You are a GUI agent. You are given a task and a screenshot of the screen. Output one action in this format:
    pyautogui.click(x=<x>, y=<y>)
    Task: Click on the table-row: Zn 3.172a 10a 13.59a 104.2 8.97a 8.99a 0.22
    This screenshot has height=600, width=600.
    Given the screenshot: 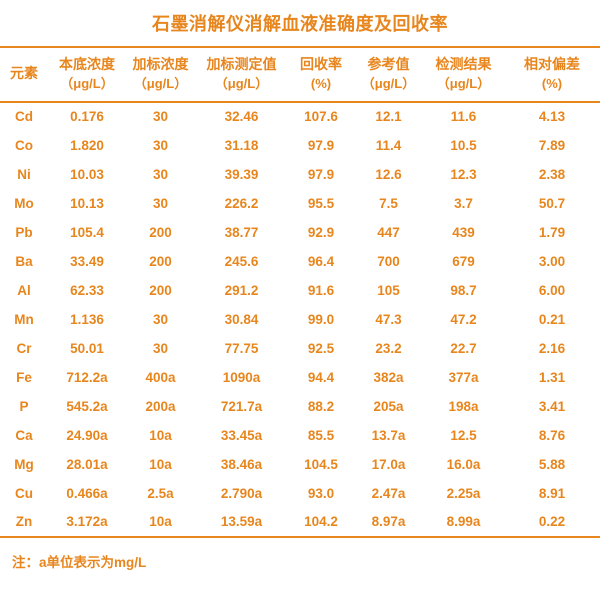 What is the action you would take?
    pyautogui.click(x=300, y=522)
    